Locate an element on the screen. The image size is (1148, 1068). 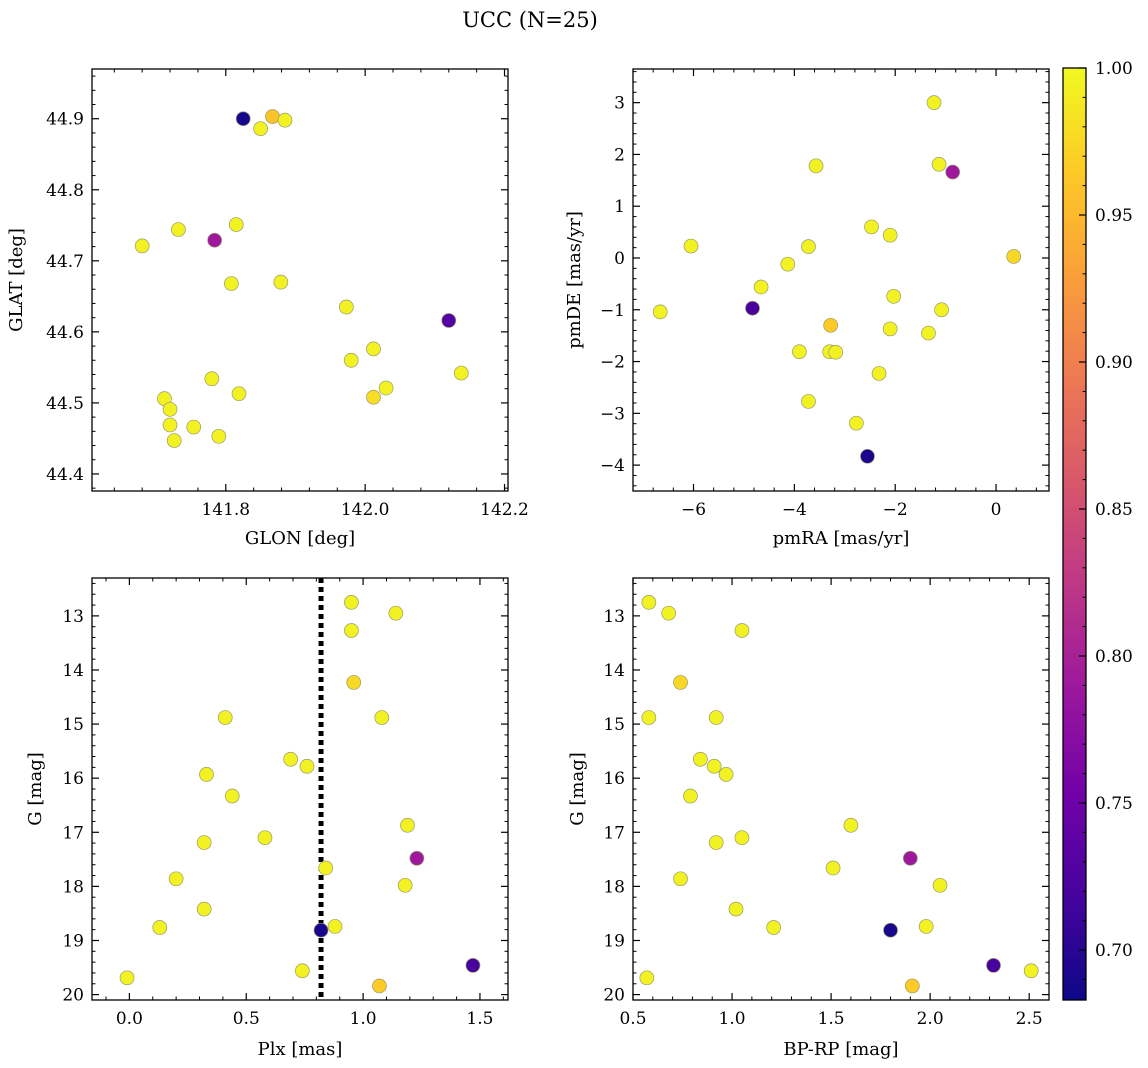
y-tick-label: 13 is located at coordinates (73, 617).